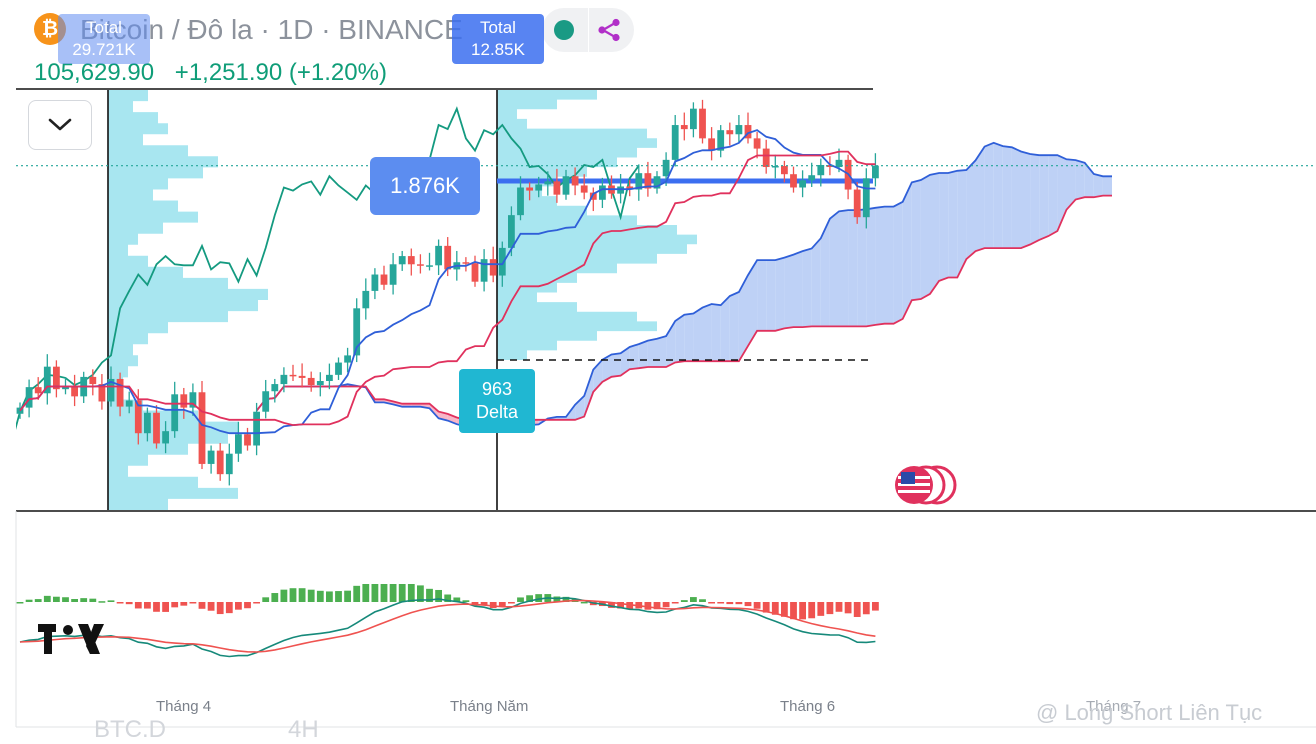 The width and height of the screenshot is (1316, 744). I want to click on delta-label: 963 Delta, so click(497, 401).